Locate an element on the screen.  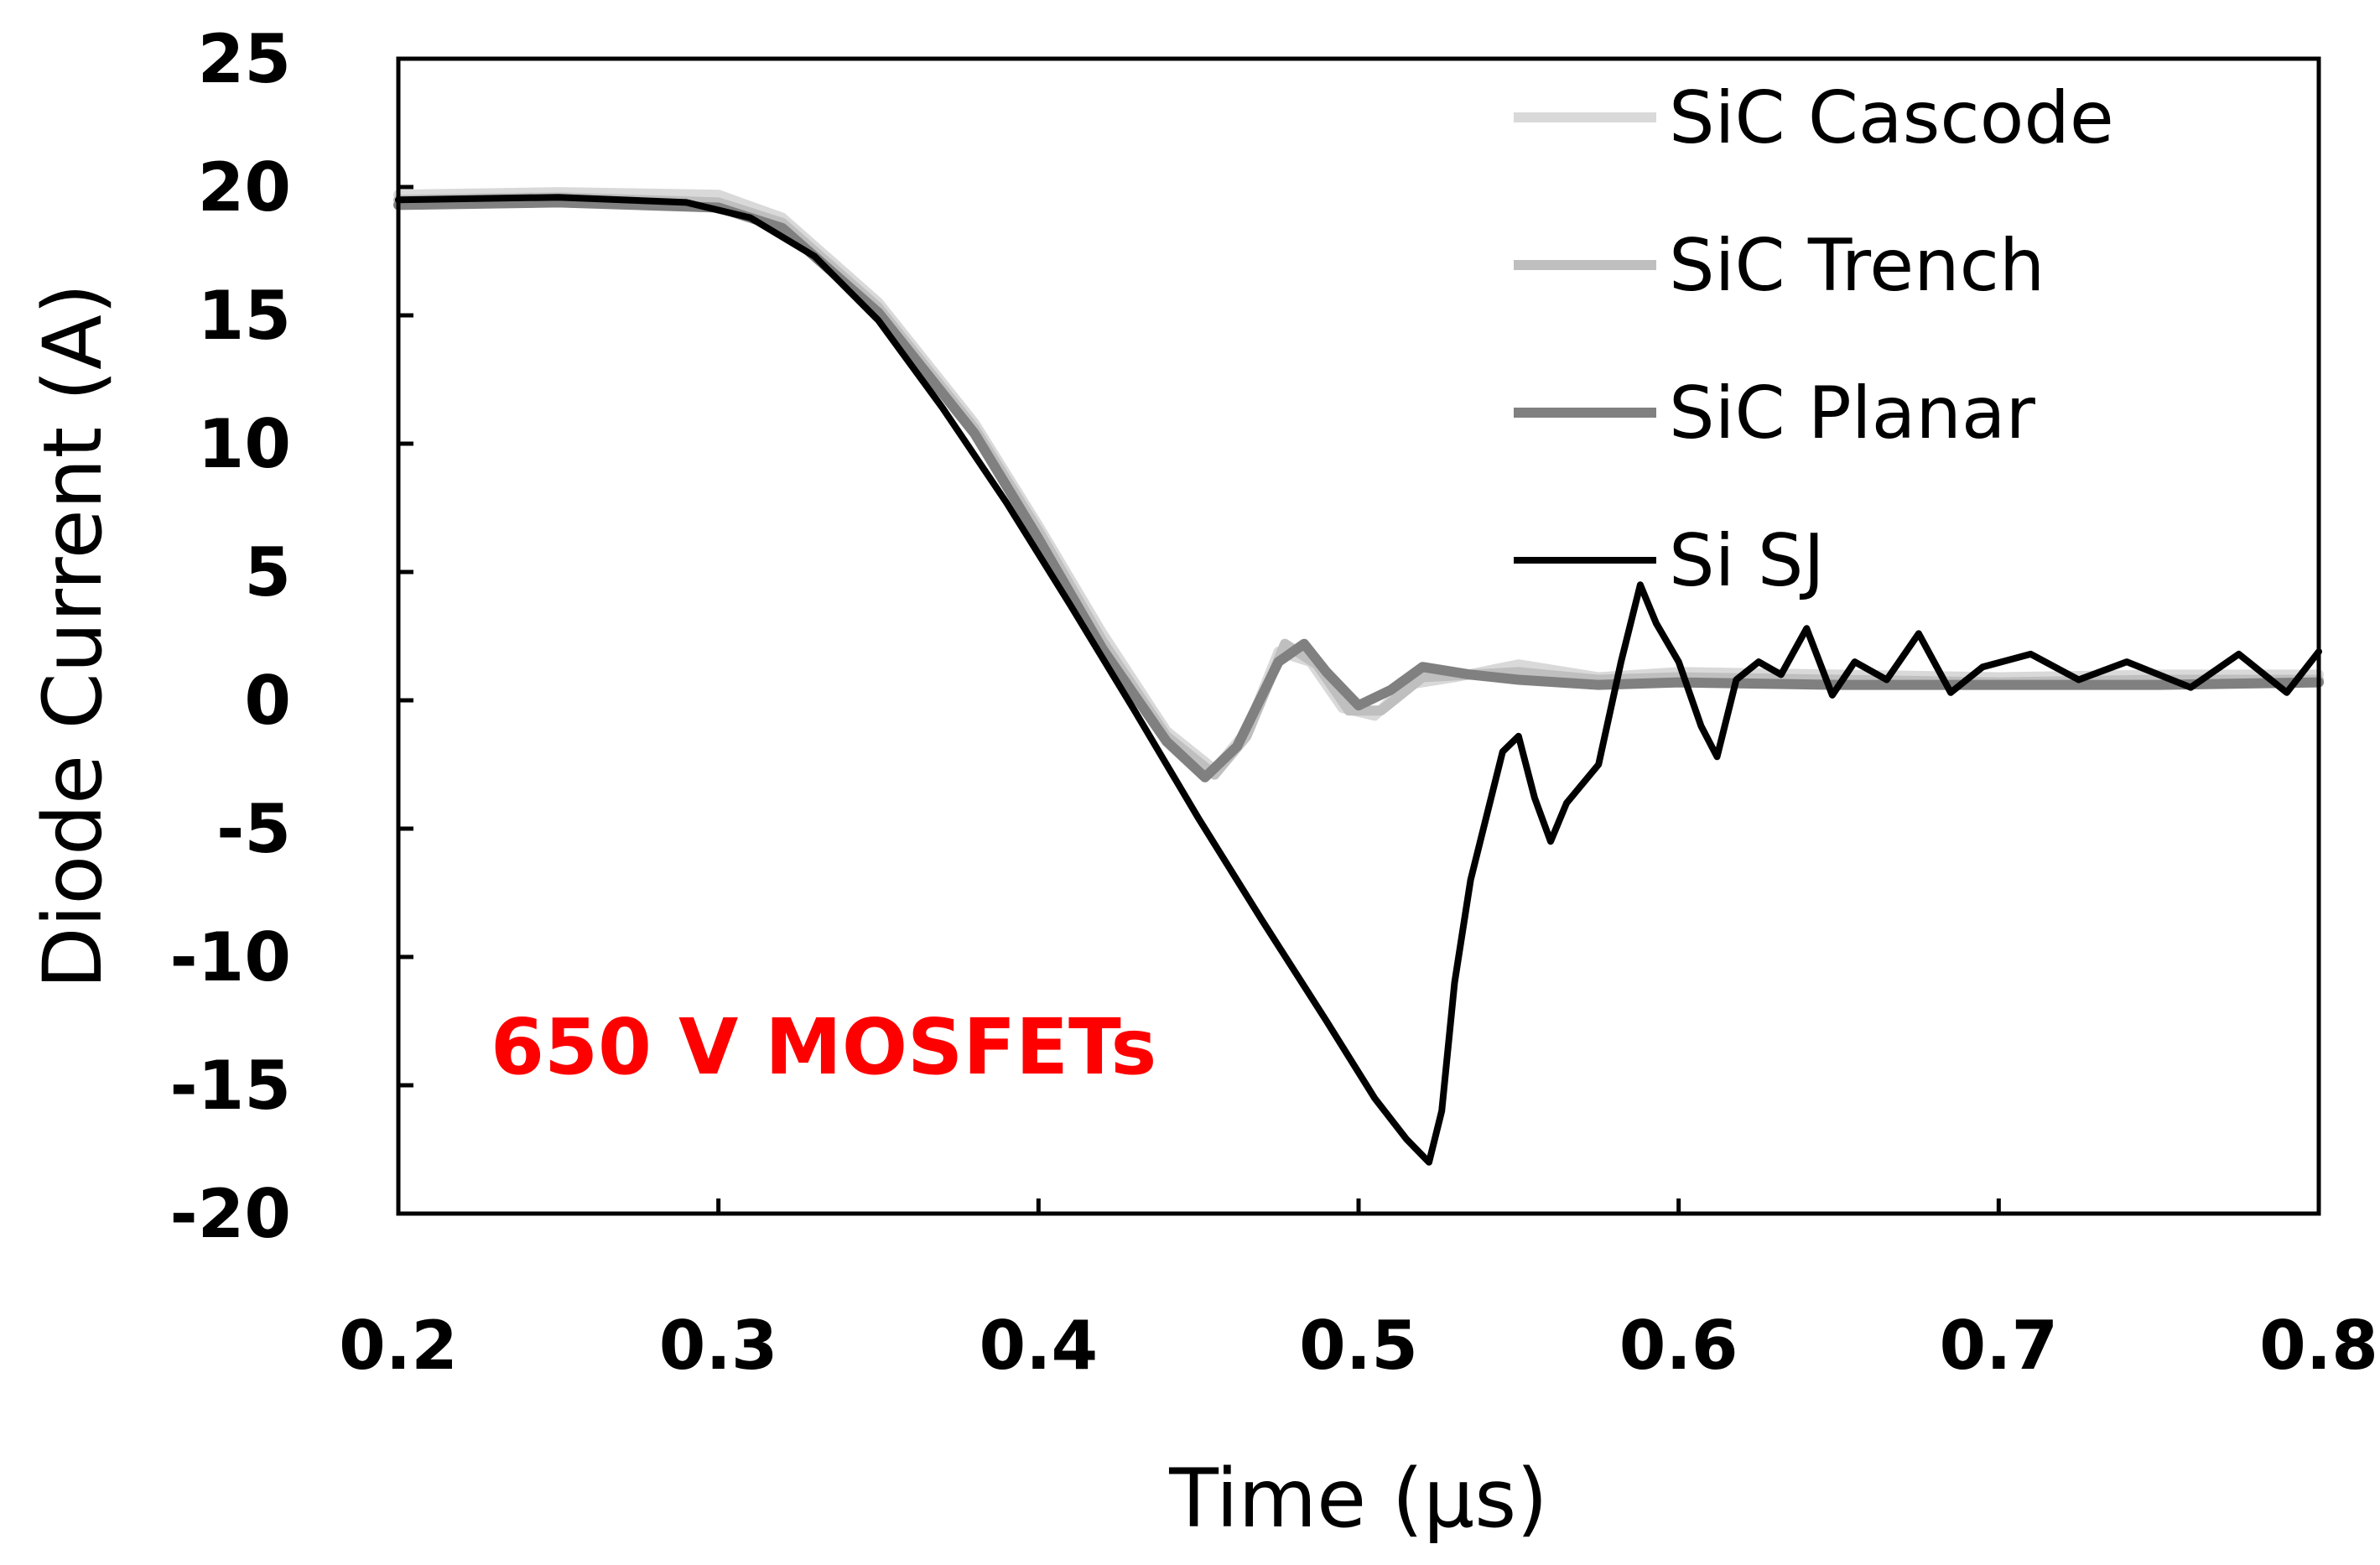
legend-label-sic-cascode: SiC Cascode is located at coordinates (1891, 118).